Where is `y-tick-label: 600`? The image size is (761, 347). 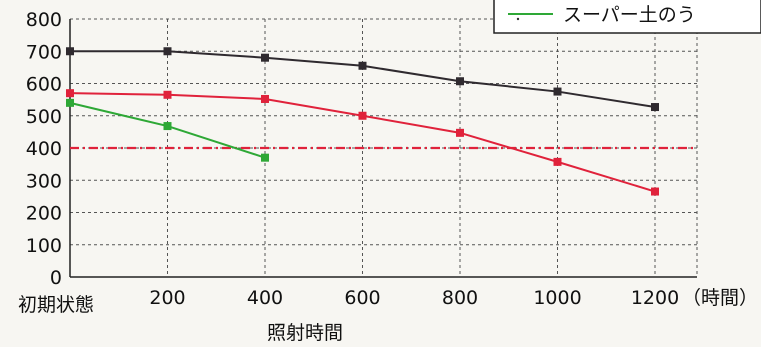 y-tick-label: 600 is located at coordinates (44, 85).